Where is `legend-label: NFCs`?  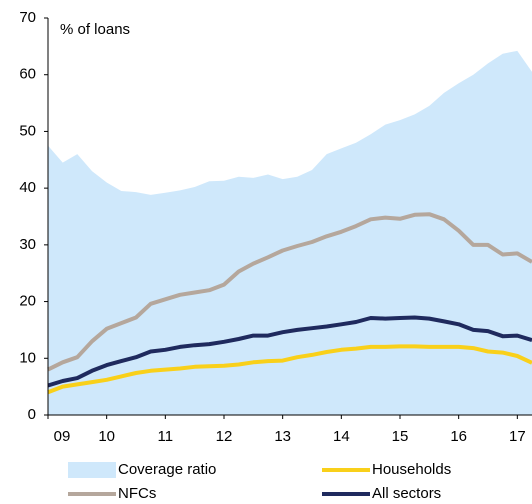 legend-label: NFCs is located at coordinates (137, 493).